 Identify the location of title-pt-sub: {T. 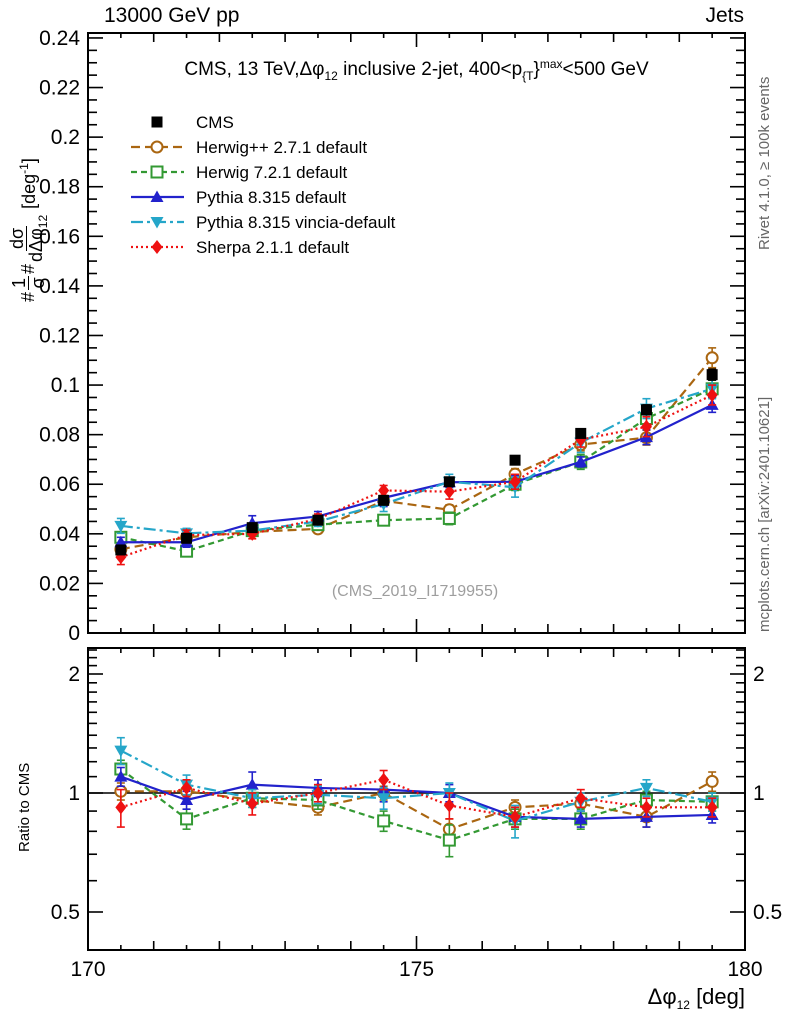
(528, 76).